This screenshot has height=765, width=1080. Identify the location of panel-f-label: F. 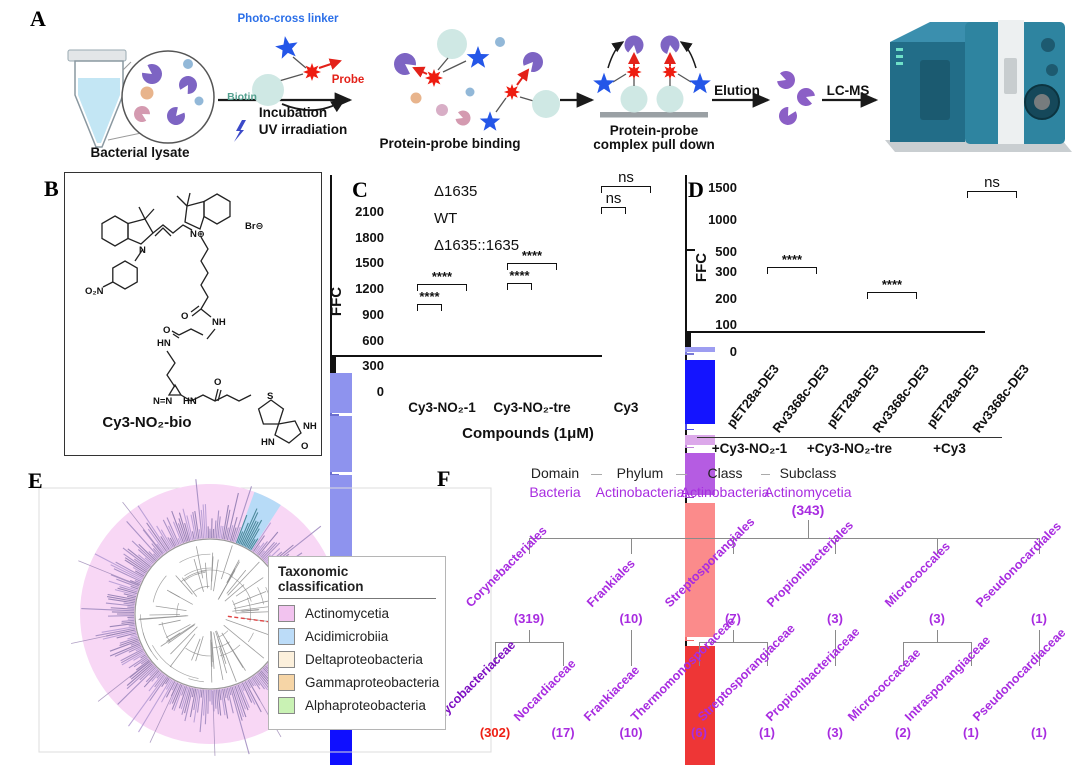
(444, 478).